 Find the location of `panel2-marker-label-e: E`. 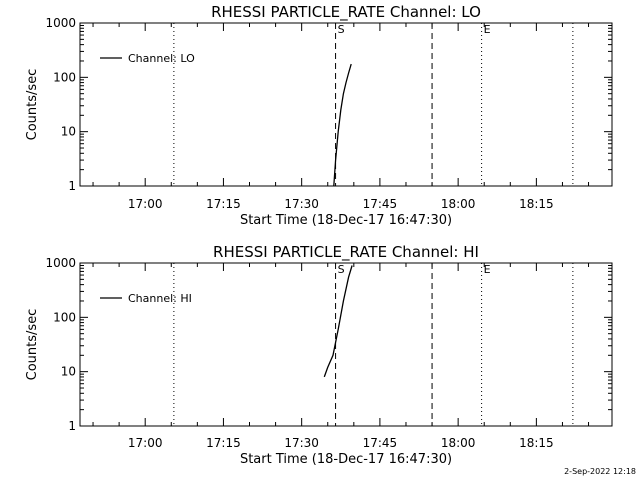

panel2-marker-label-e: E is located at coordinates (487, 269).